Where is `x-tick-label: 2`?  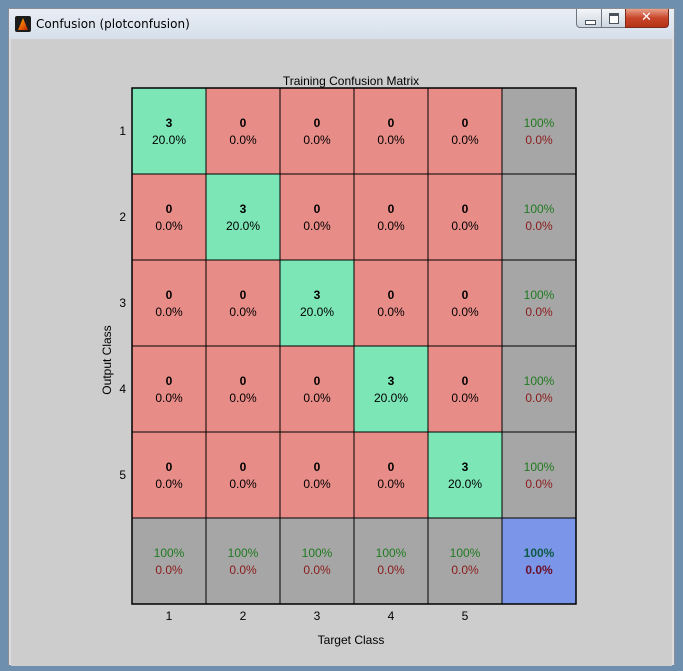 x-tick-label: 2 is located at coordinates (243, 616).